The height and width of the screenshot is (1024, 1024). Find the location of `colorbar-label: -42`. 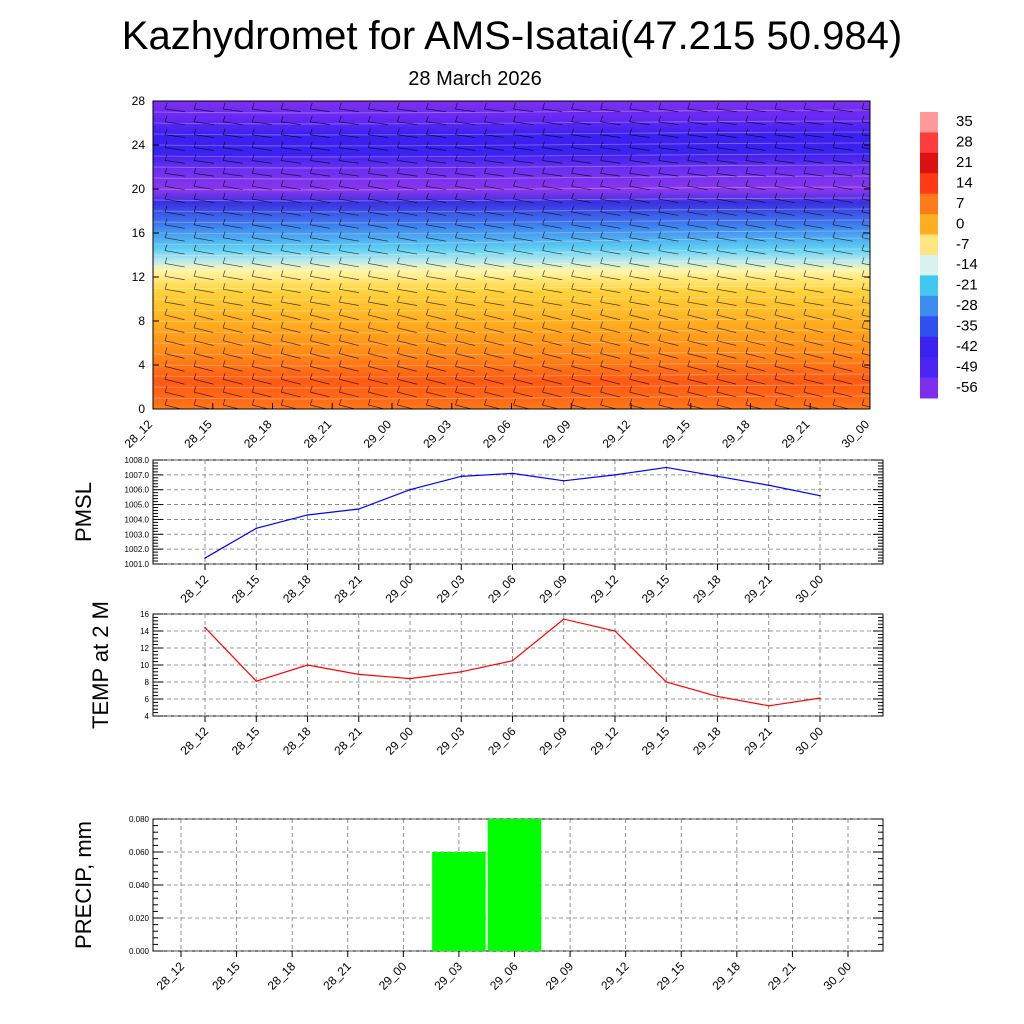

colorbar-label: -42 is located at coordinates (967, 346).